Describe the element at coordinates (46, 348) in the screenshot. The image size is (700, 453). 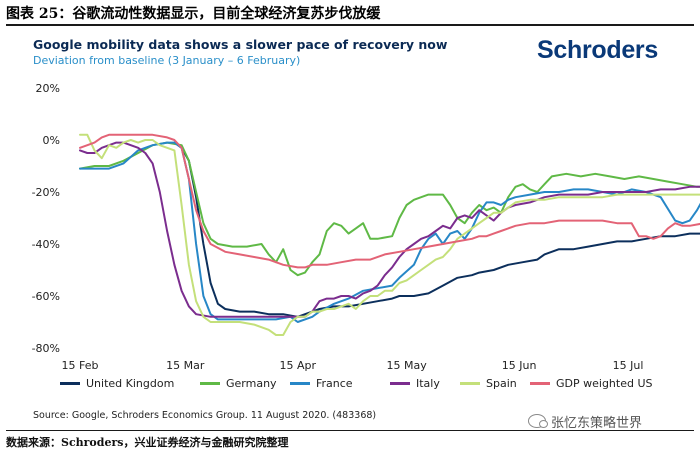
I see `y-tick-label: -80%` at that location.